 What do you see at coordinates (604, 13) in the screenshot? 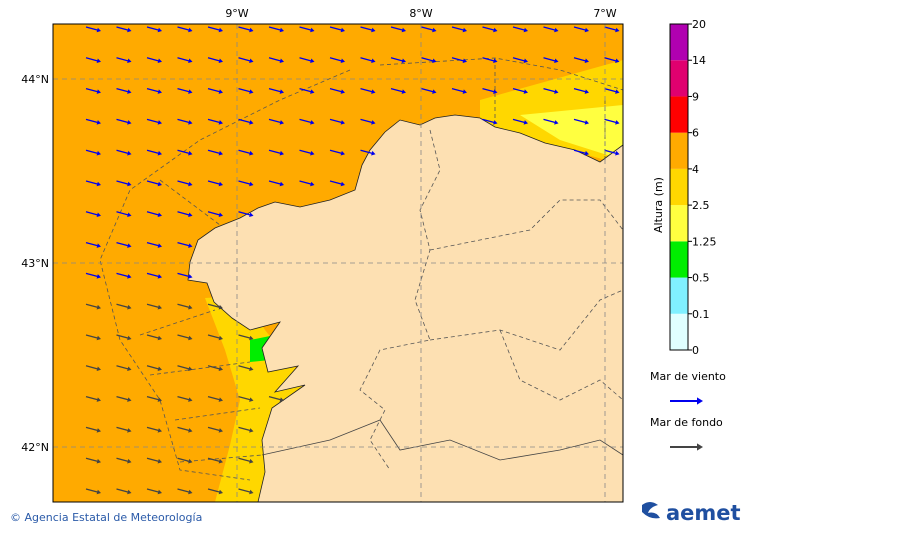
I see `lon-label: 7°W` at bounding box center [604, 13].